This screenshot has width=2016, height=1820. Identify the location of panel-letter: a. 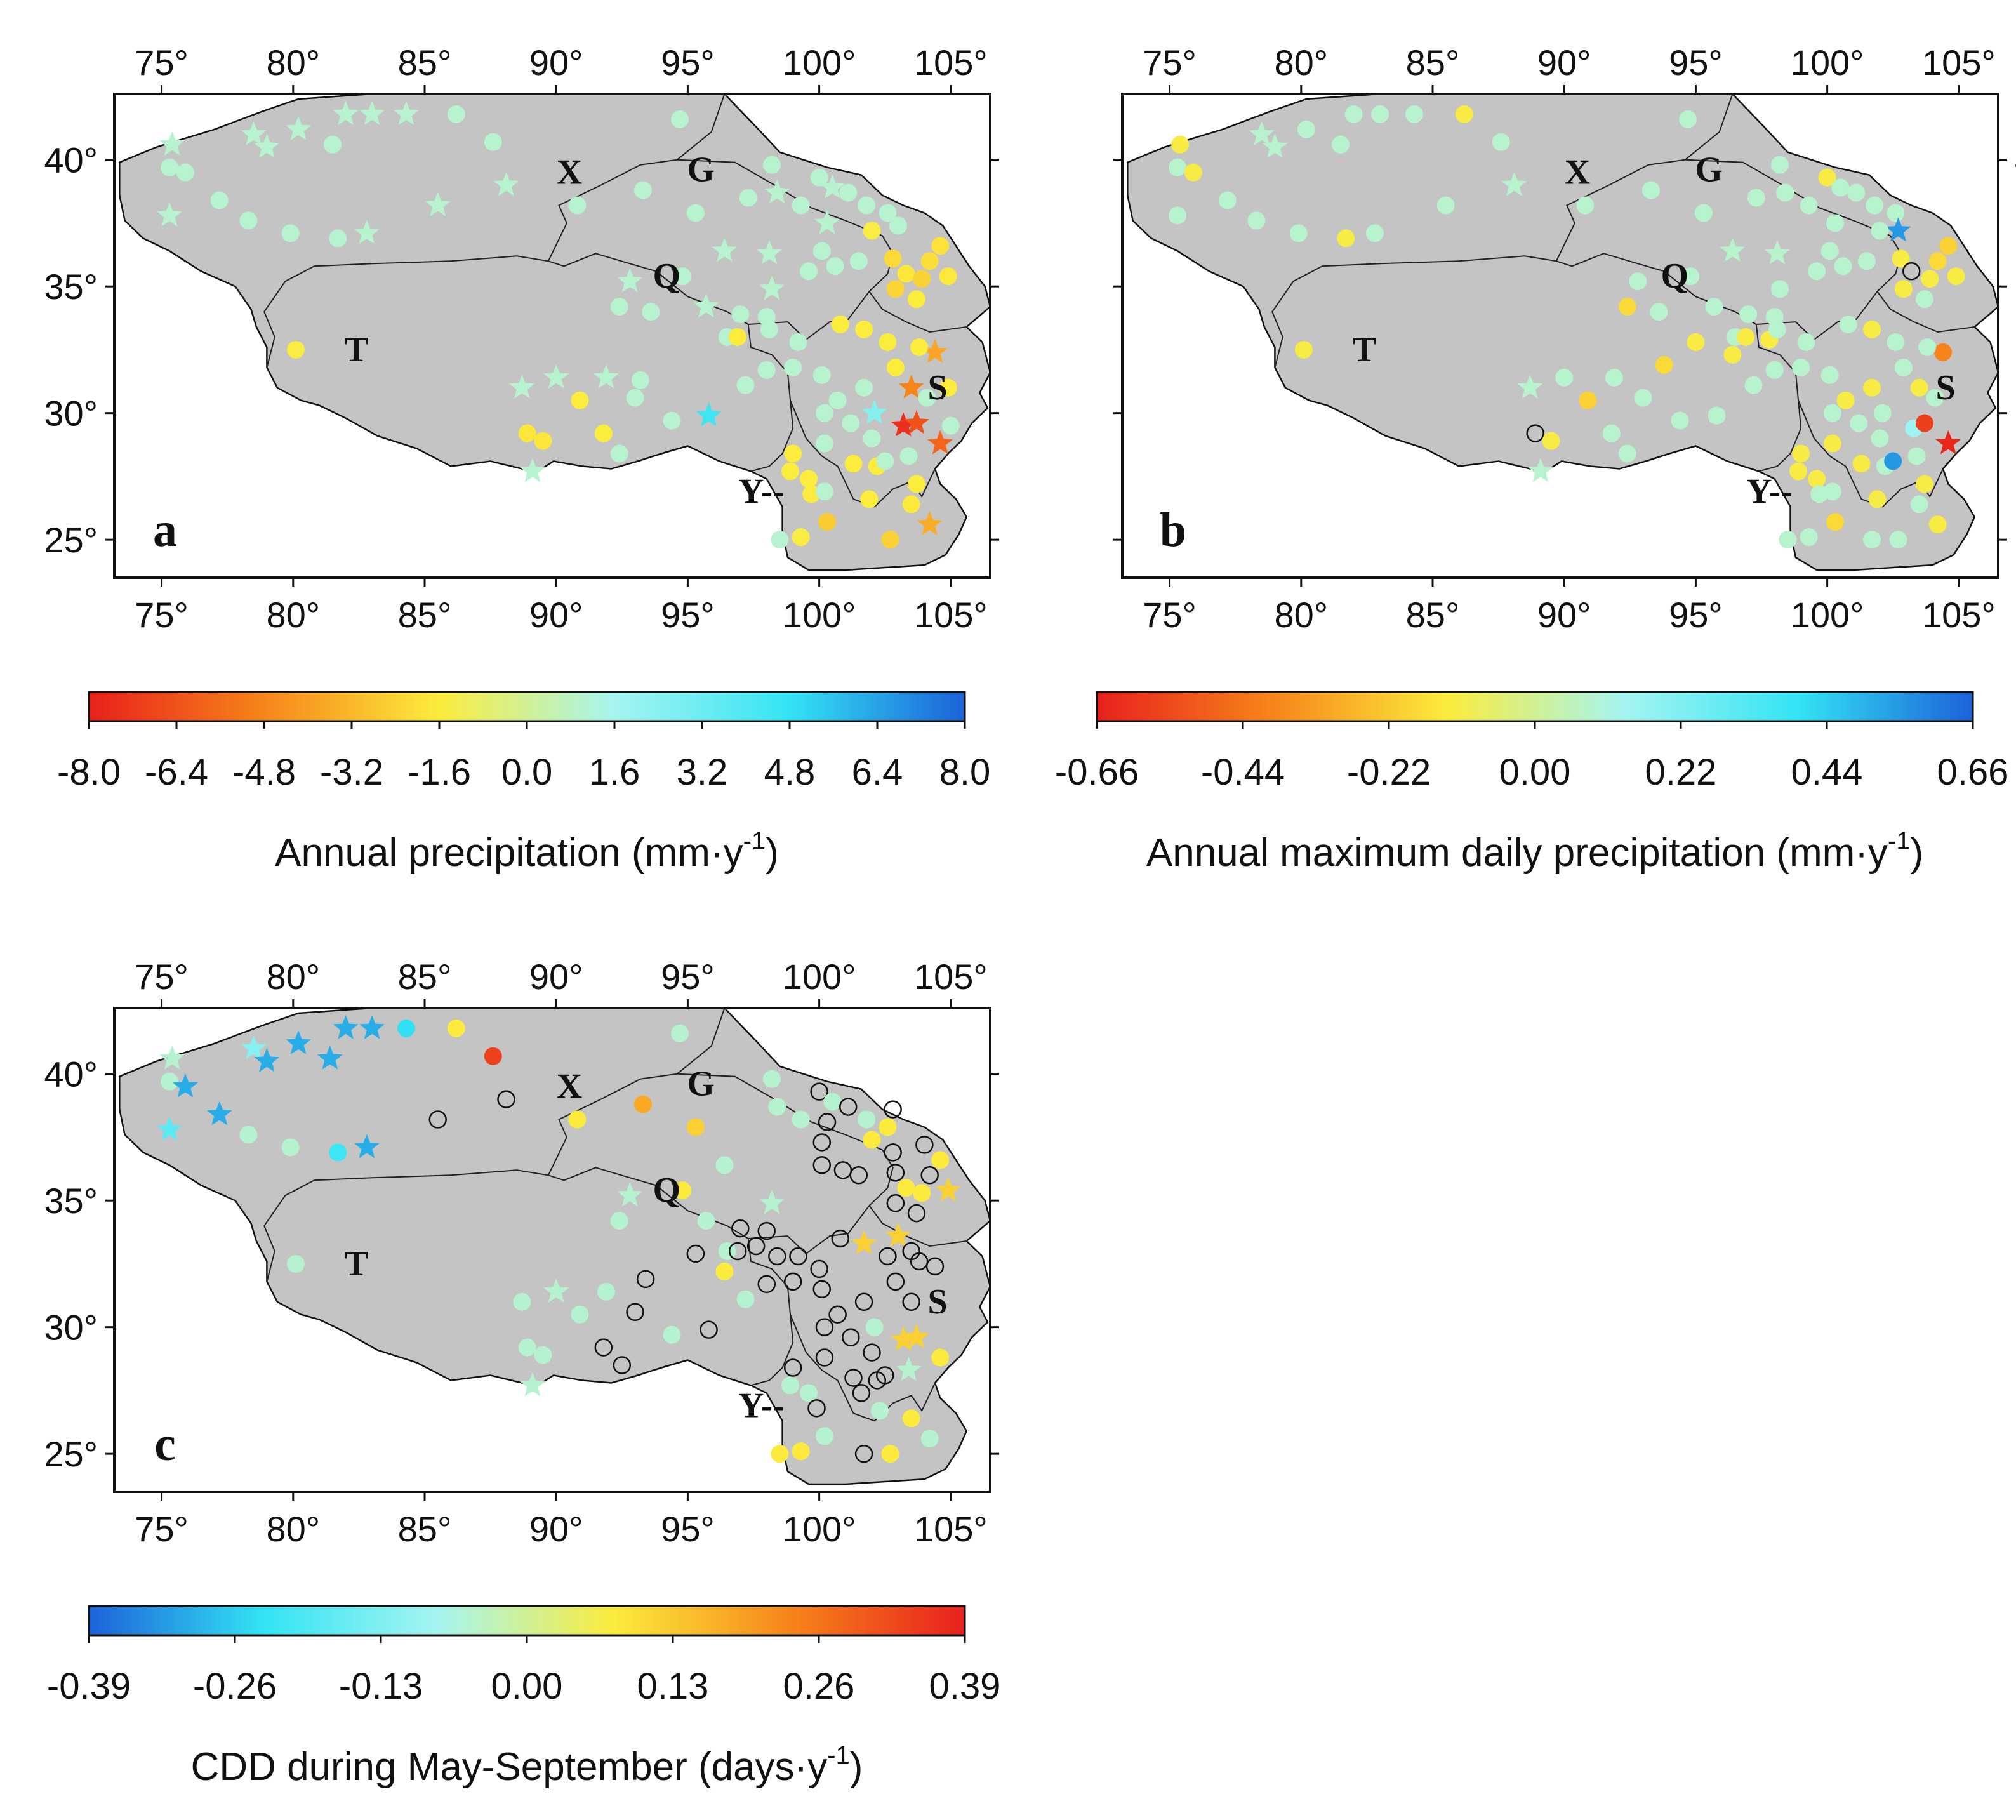
(165, 530).